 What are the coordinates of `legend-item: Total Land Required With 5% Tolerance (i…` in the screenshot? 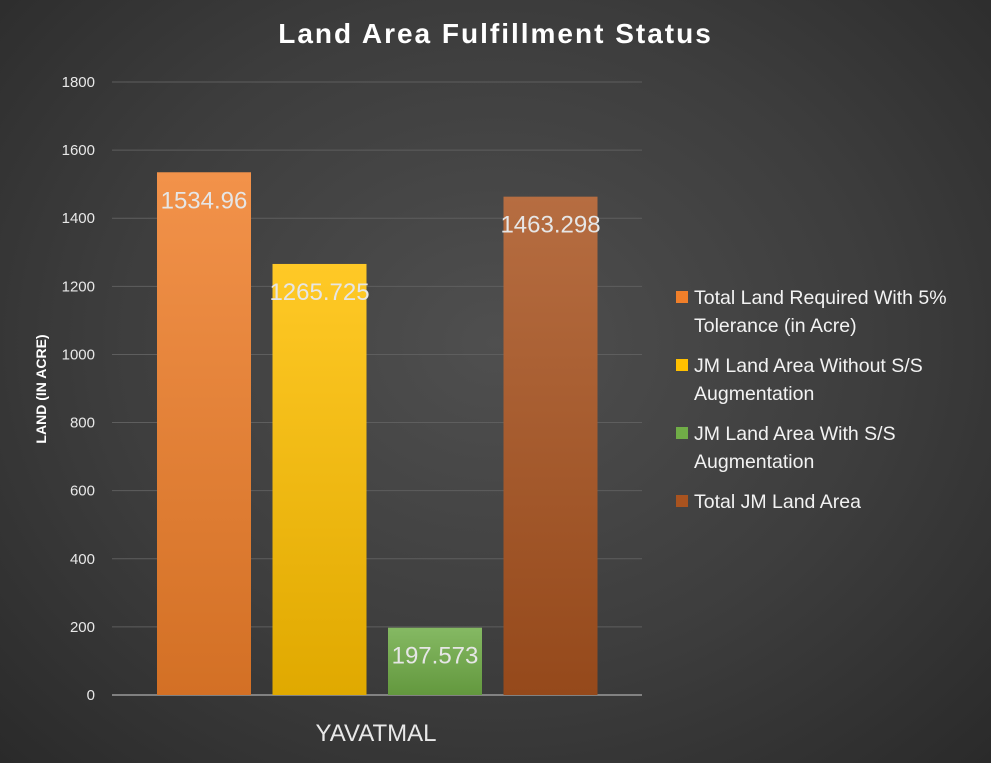 It's located at (831, 312).